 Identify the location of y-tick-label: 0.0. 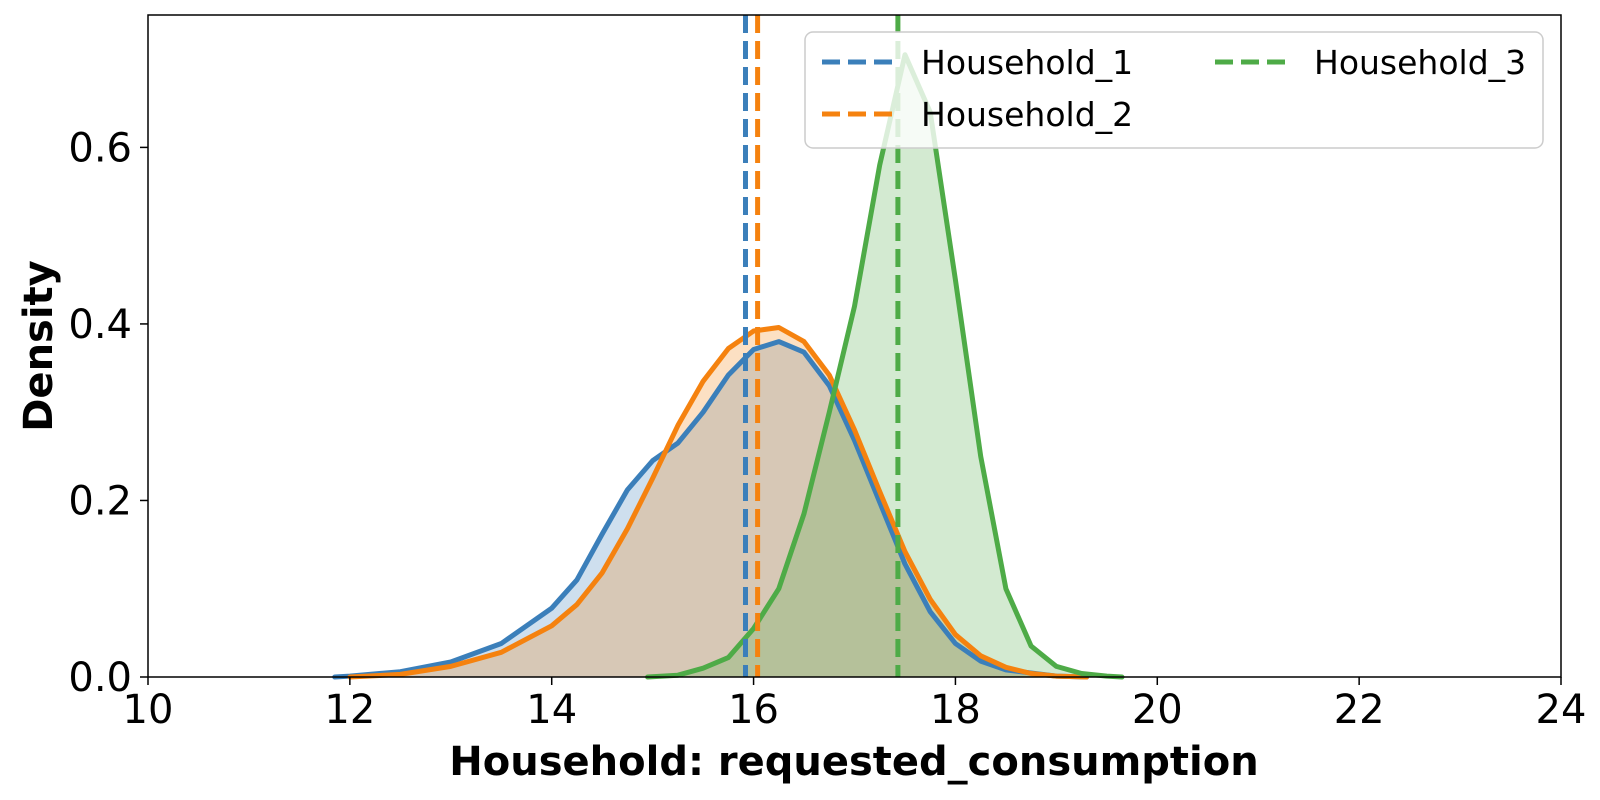
(100, 678).